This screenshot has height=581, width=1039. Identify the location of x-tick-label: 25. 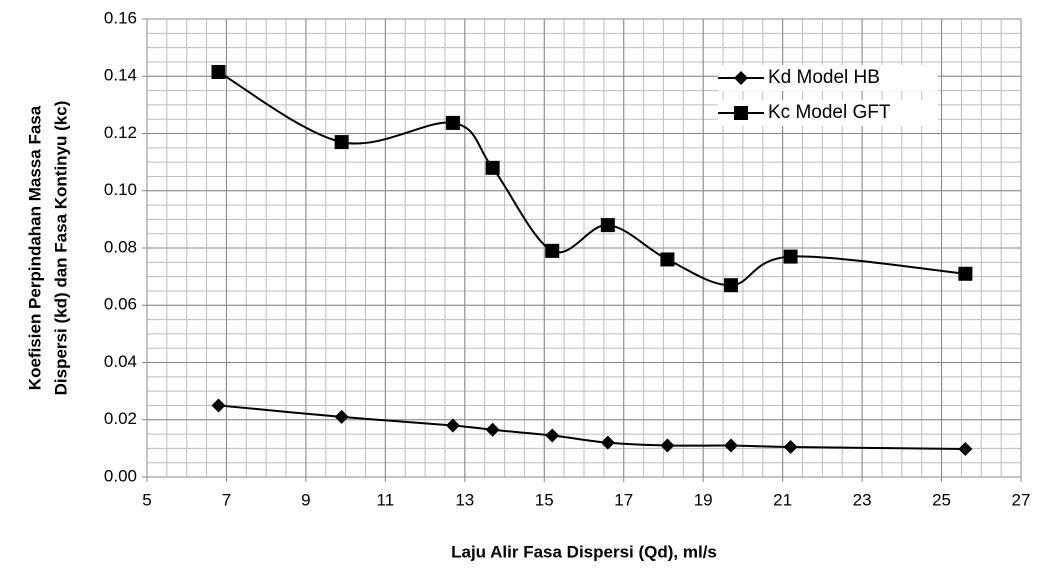
(941, 499).